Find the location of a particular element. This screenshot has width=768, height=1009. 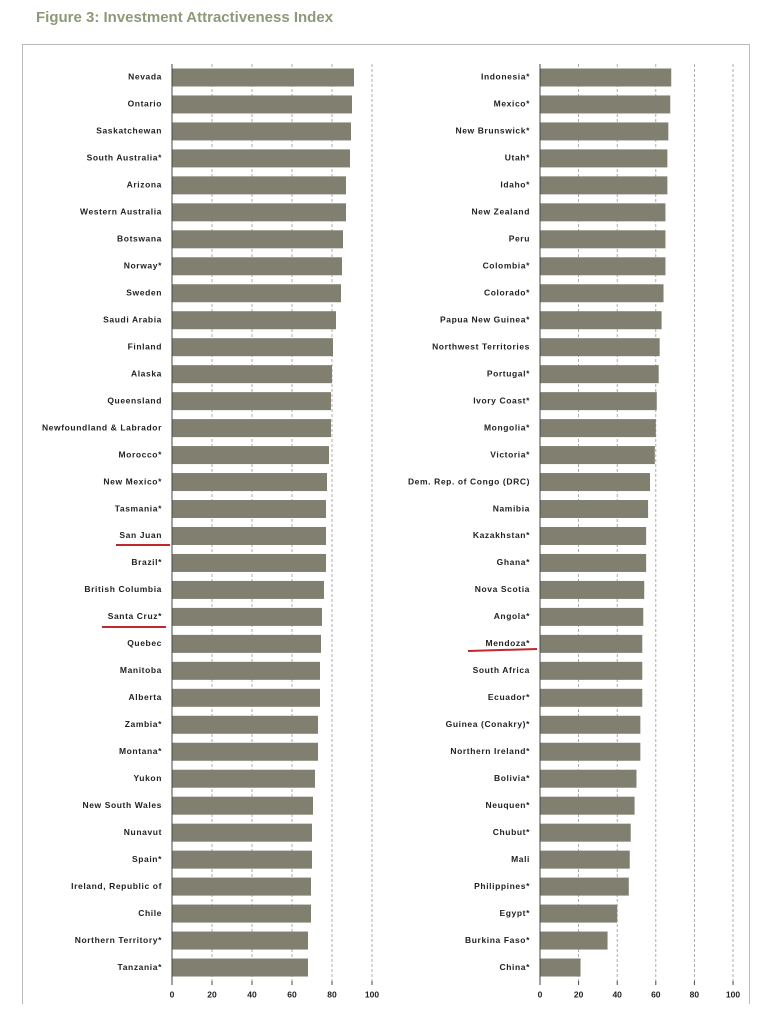

category-label: Colorado* is located at coordinates (507, 293).